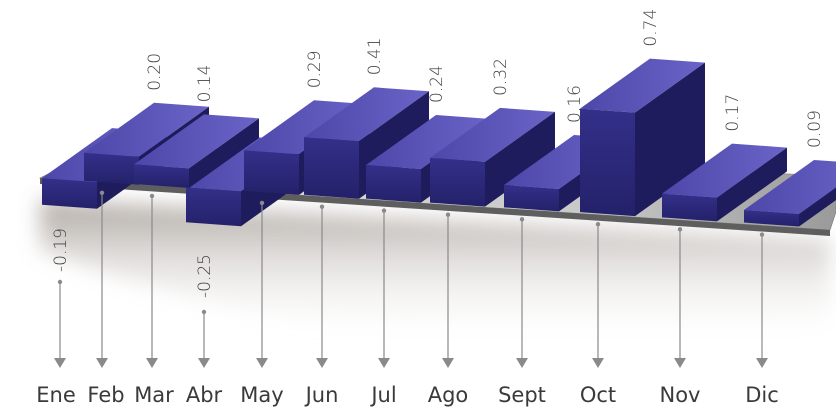 This screenshot has height=413, width=836. Describe the element at coordinates (733, 113) in the screenshot. I see `value-label: 0.17` at that location.